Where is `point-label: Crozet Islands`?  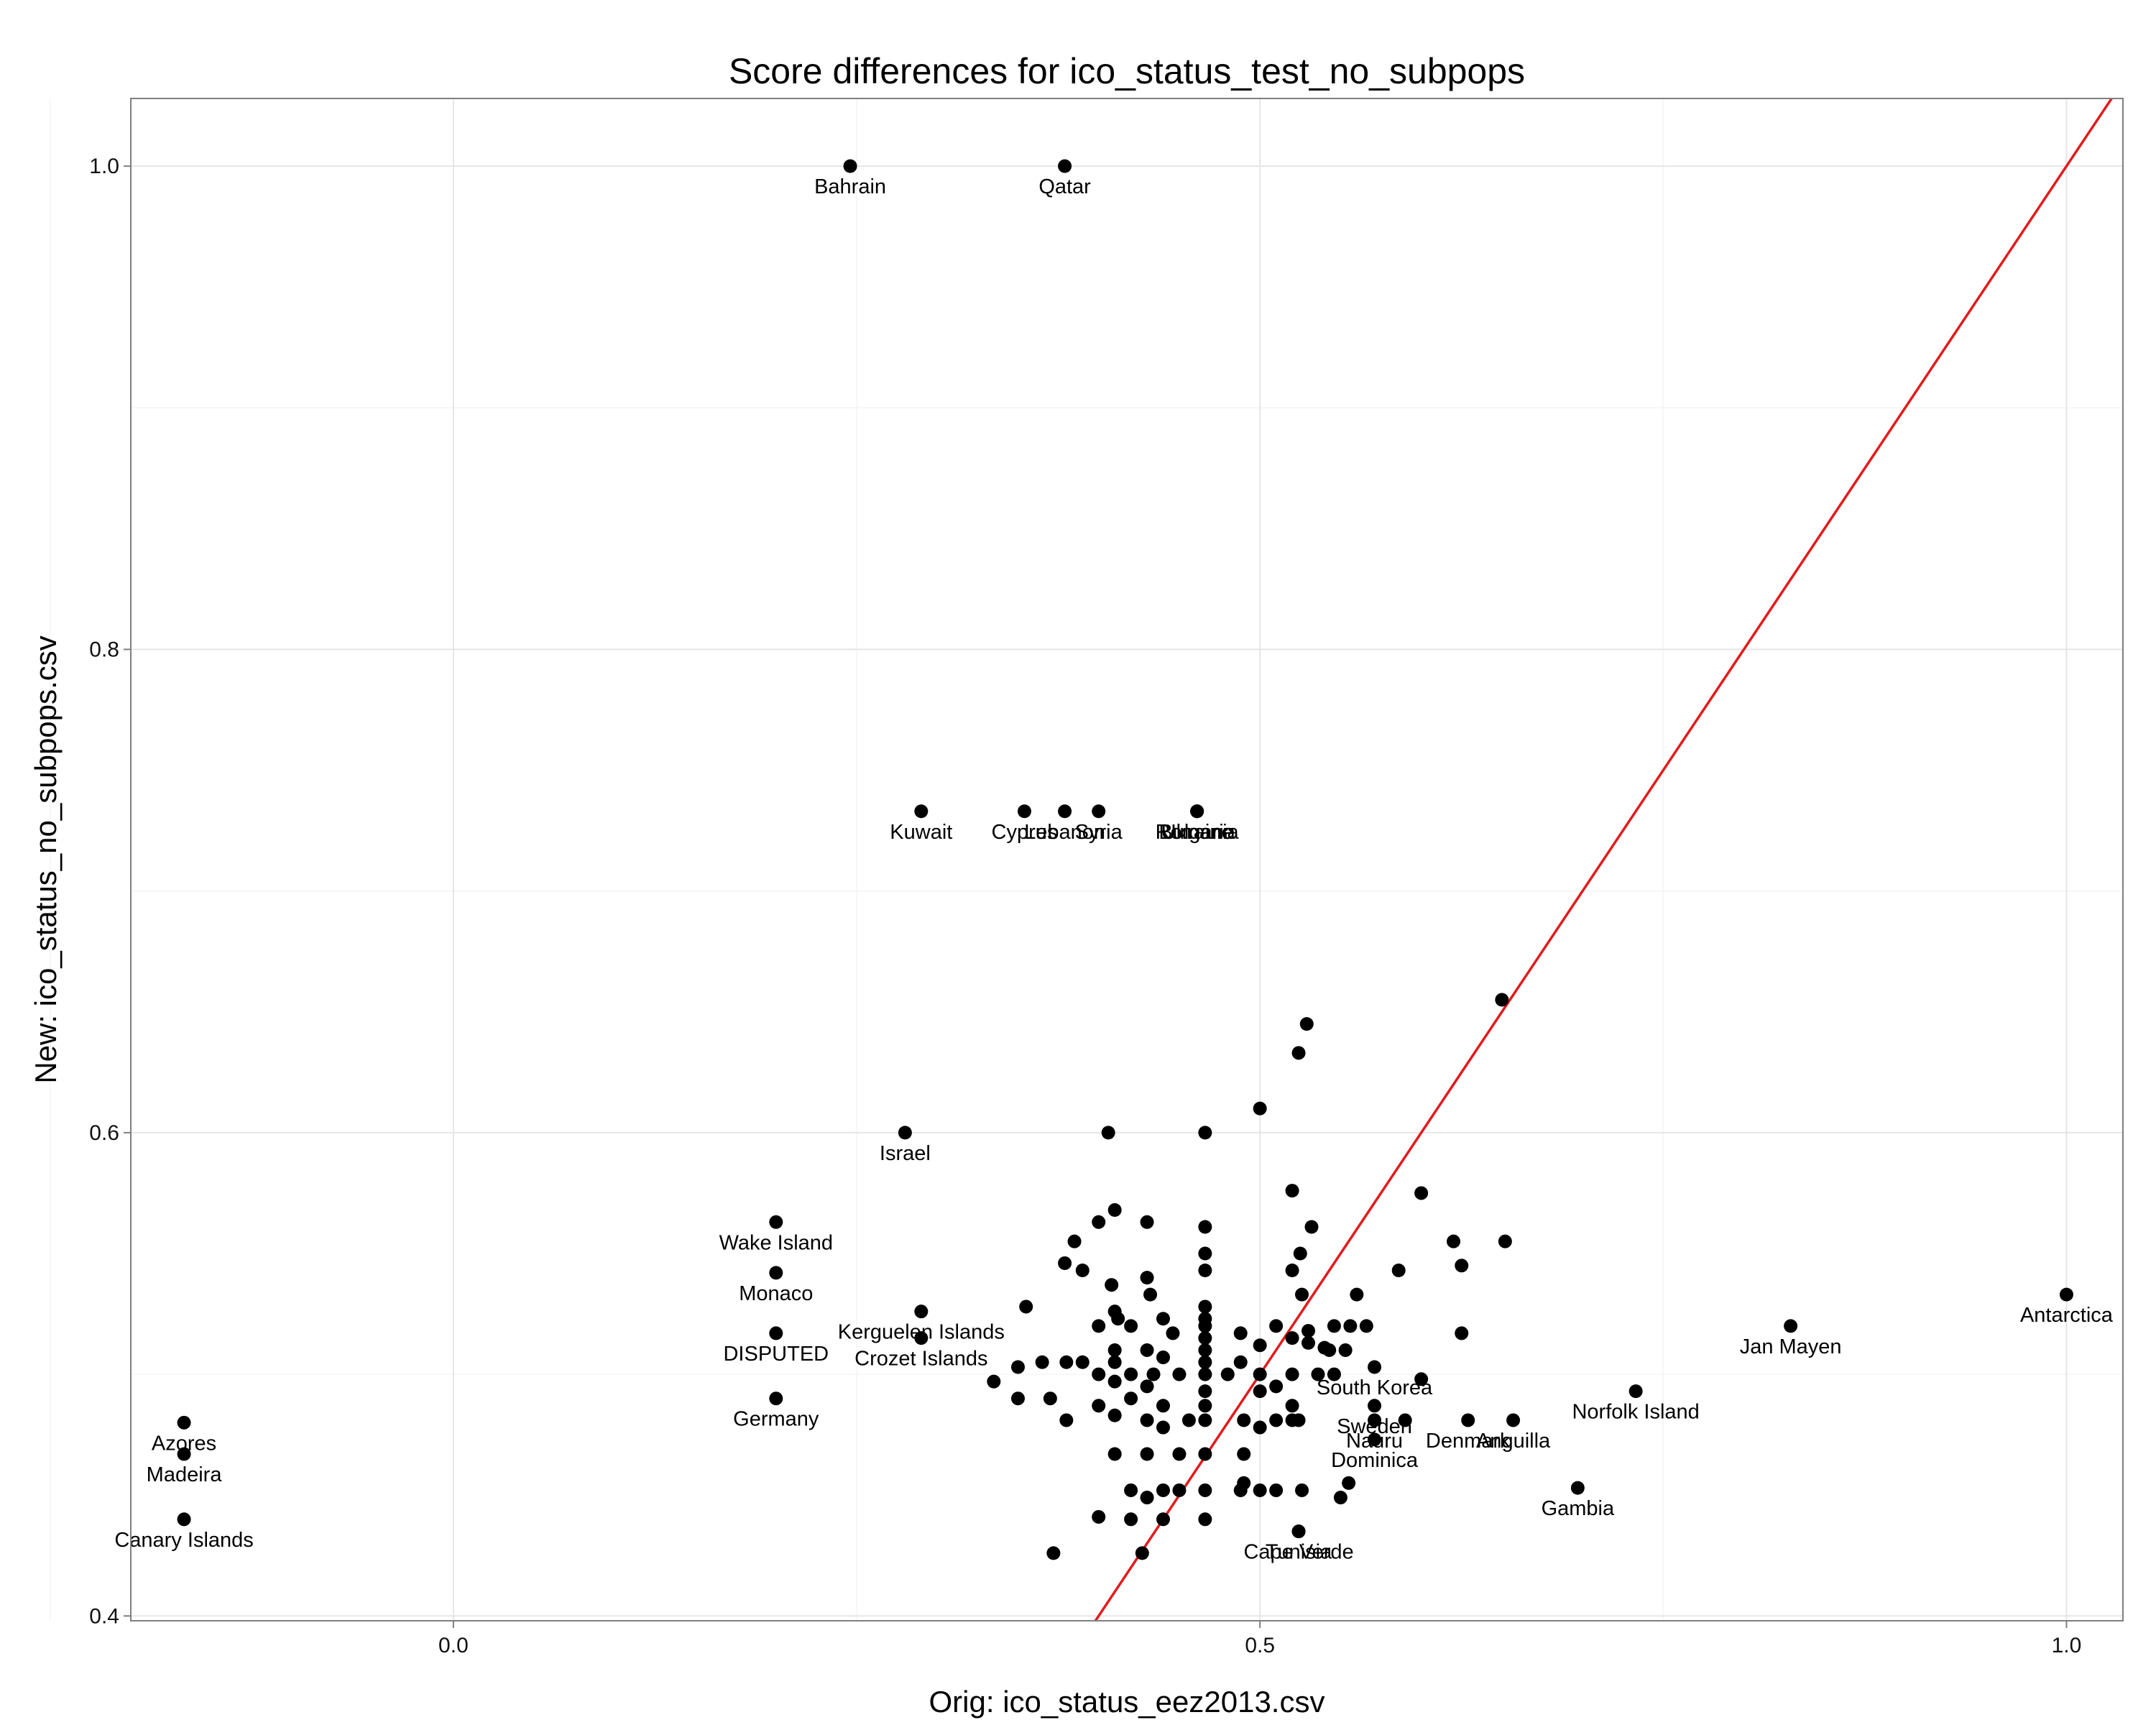 point-label: Crozet Islands is located at coordinates (921, 1359).